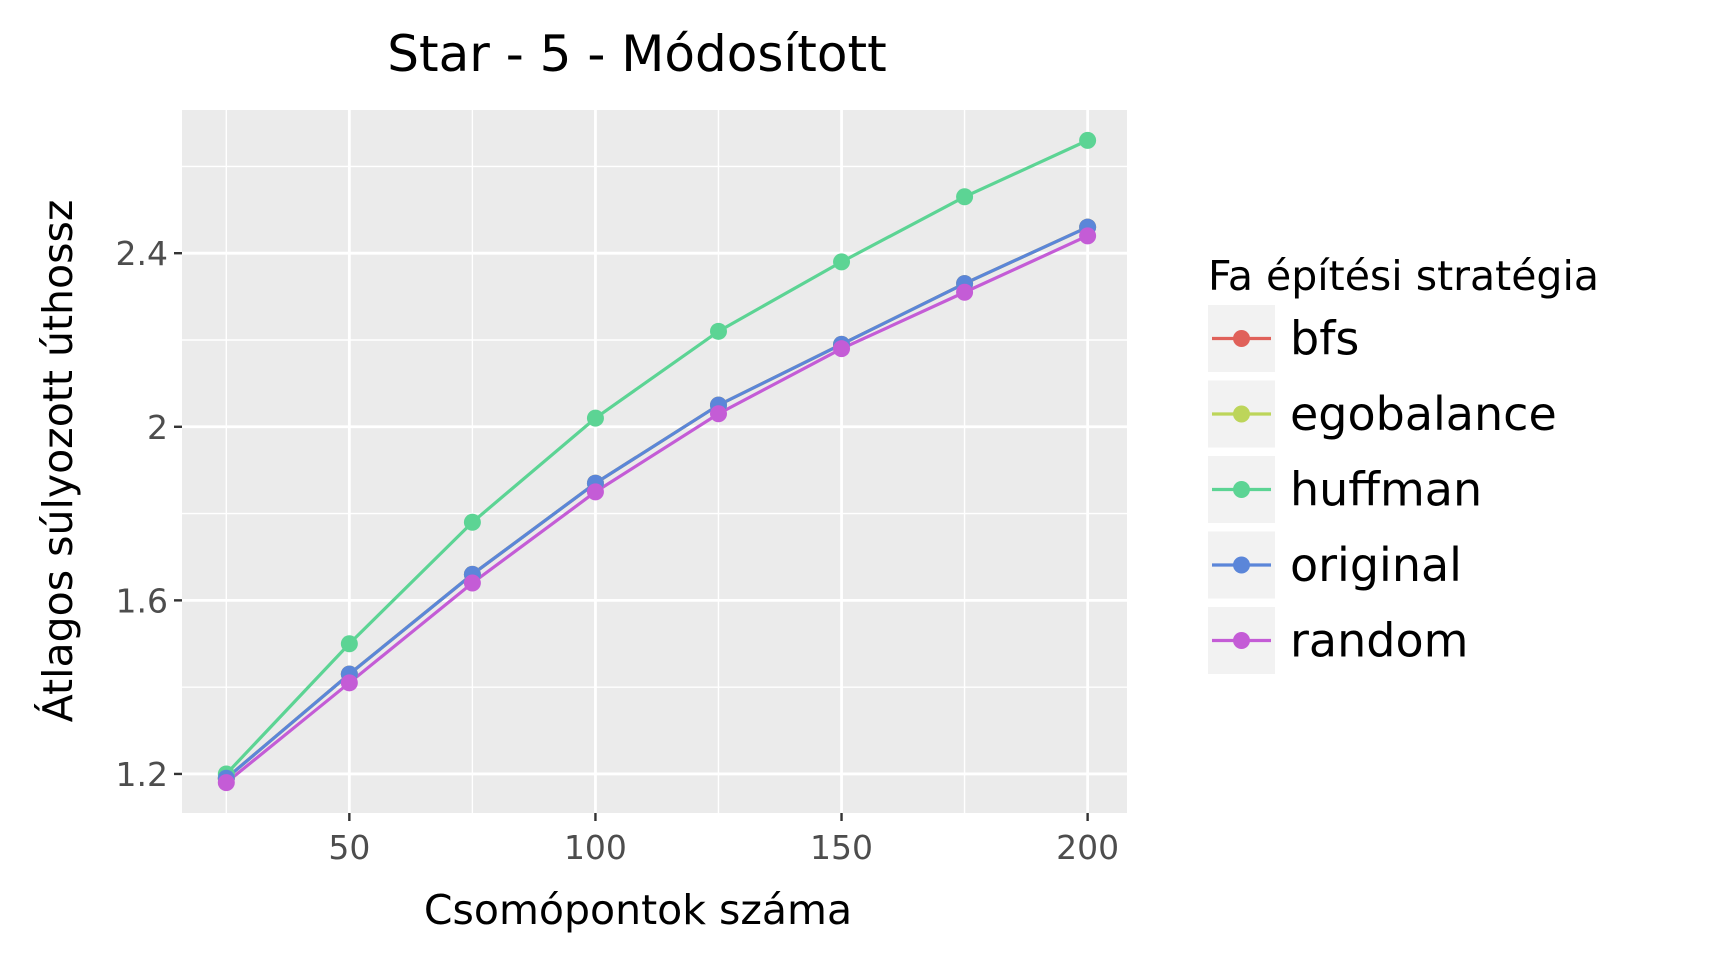 The image size is (1713, 954). I want to click on x-axis: 50 100 150 200, so click(723, 840).